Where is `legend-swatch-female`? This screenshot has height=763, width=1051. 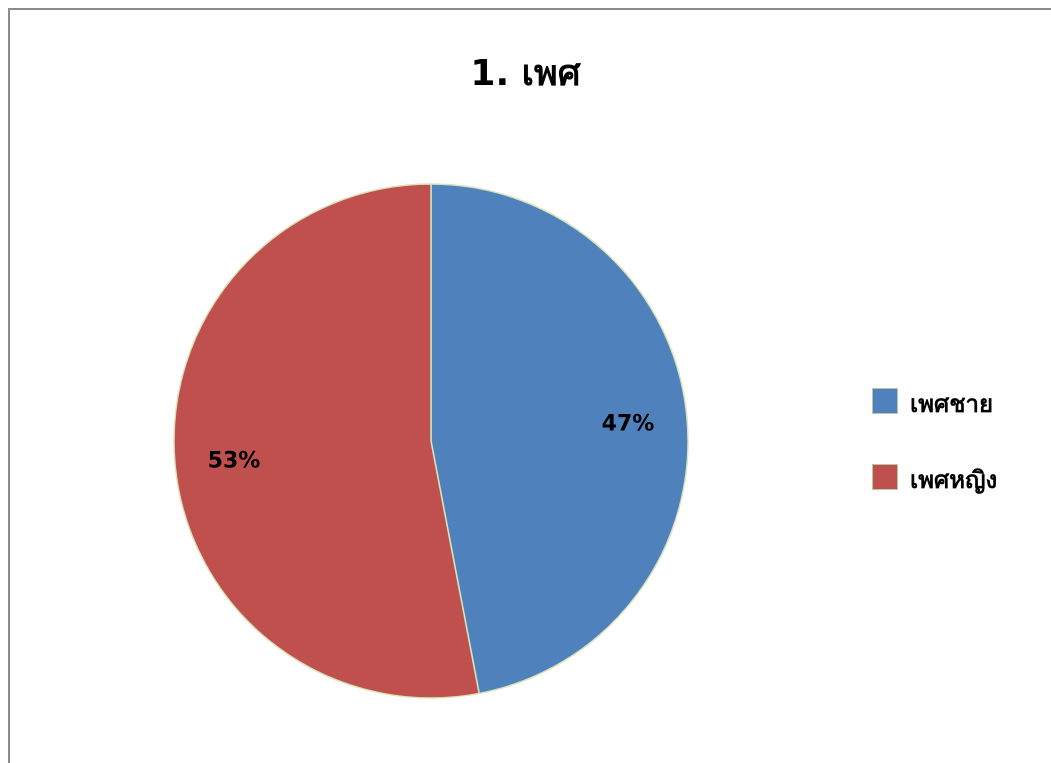 legend-swatch-female is located at coordinates (885, 477).